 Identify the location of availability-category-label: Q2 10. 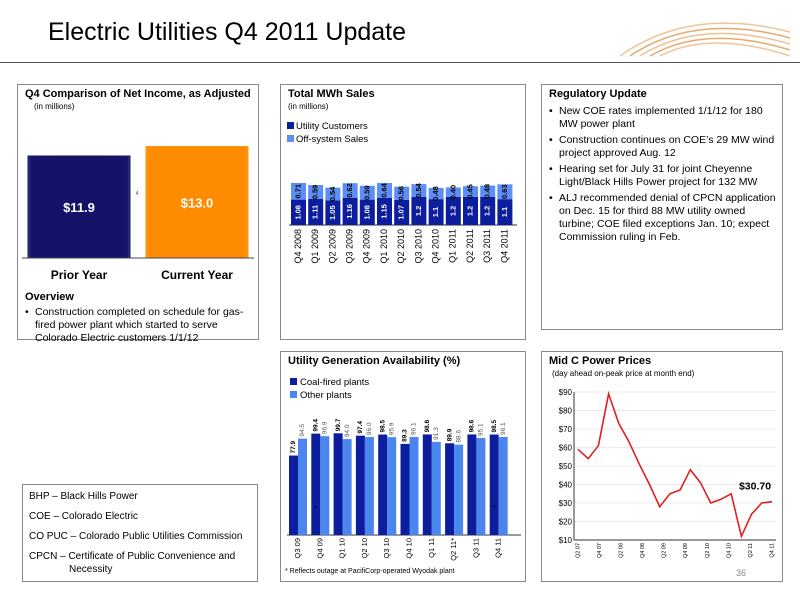
(364, 548).